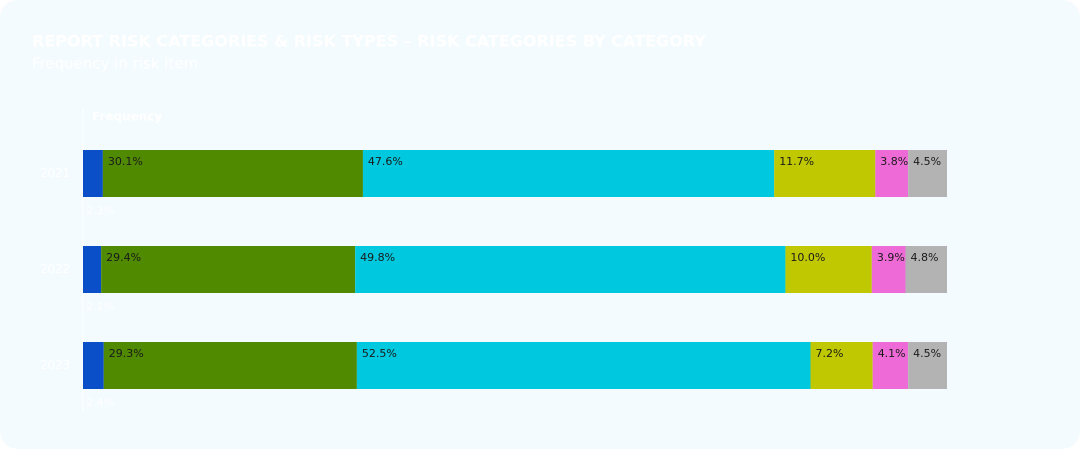 This screenshot has width=1080, height=449. Describe the element at coordinates (125, 161) in the screenshot. I see `data-label: 30.1%` at that location.